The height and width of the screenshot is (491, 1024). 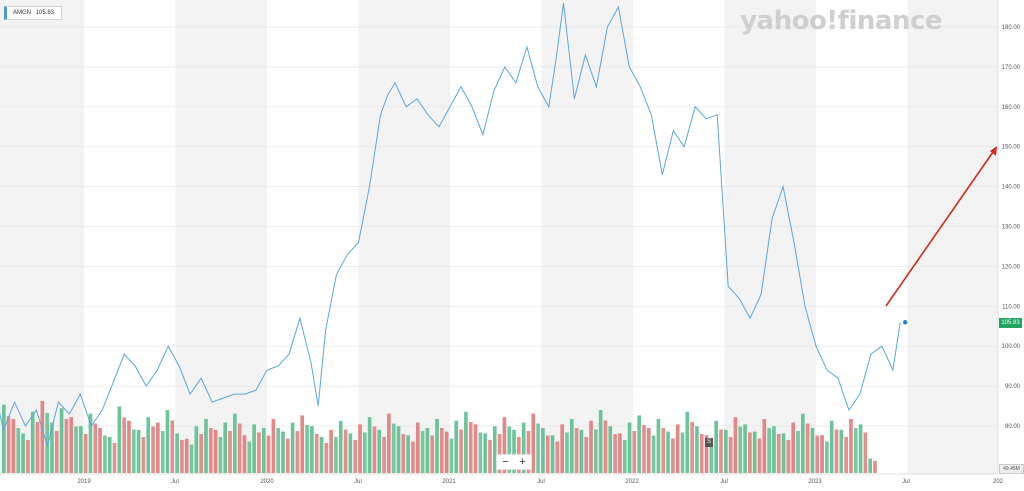 I want to click on y-tick-label-10: 180.00, so click(x=1011, y=28).